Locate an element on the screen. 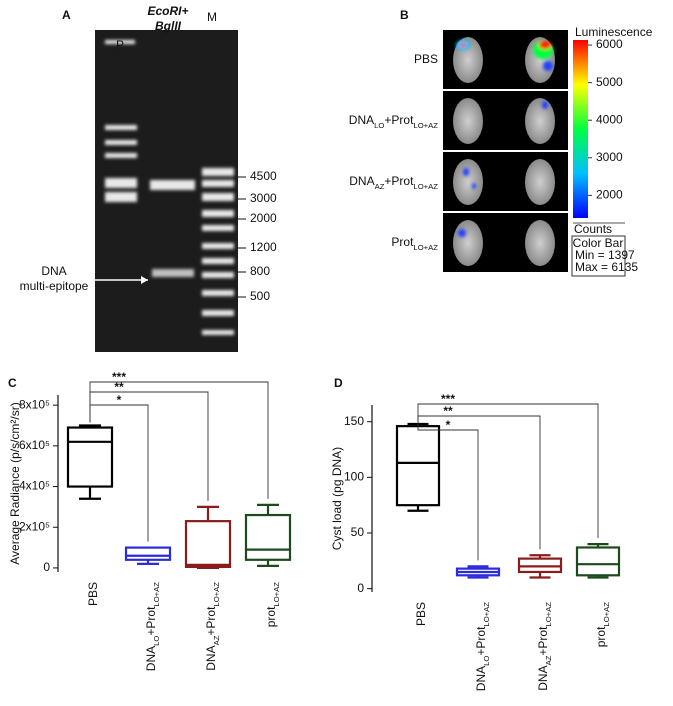 This screenshot has height=706, width=673. ladder-label: 2000 is located at coordinates (263, 218).